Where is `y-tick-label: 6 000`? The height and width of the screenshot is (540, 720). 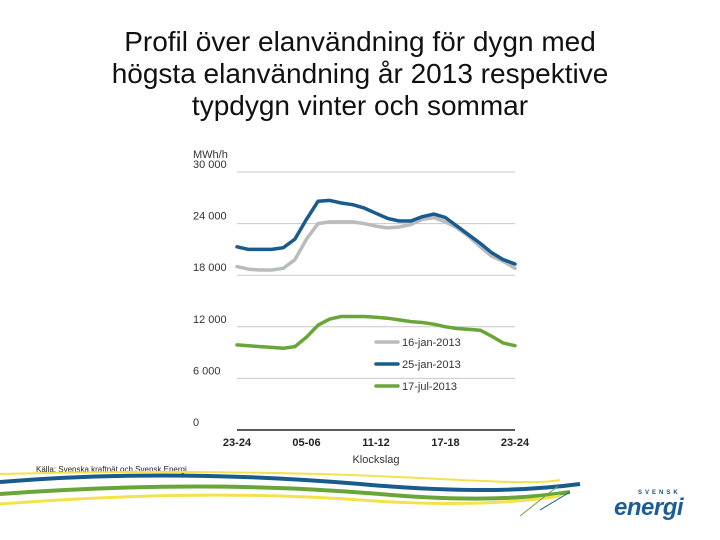
y-tick-label: 6 000 is located at coordinates (207, 371).